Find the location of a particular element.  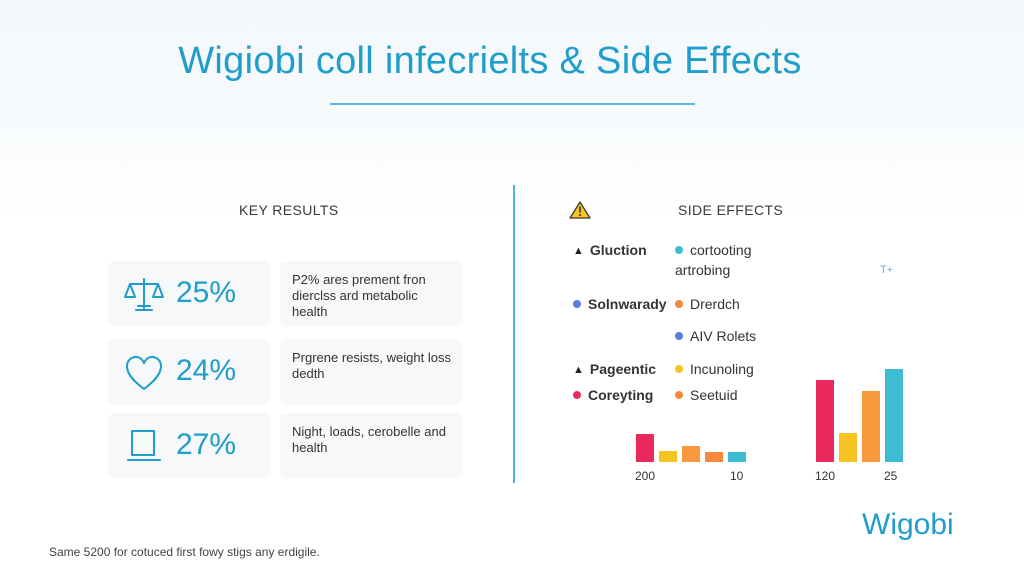

legend-item-2: cortooting is located at coordinates (713, 250).